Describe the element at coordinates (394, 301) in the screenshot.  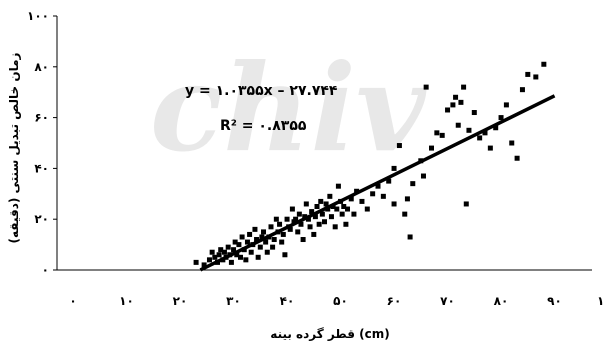
I see `x-tick-label: ۶۰` at that location.